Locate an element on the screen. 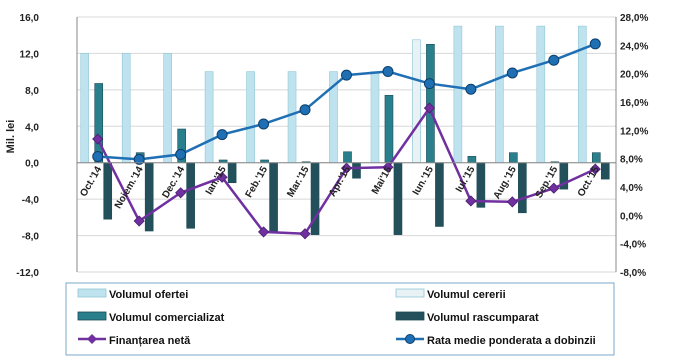 Image resolution: width=678 pixels, height=360 pixels. legend-label-volumul-ofertei: Volumul ofertei is located at coordinates (148, 295).